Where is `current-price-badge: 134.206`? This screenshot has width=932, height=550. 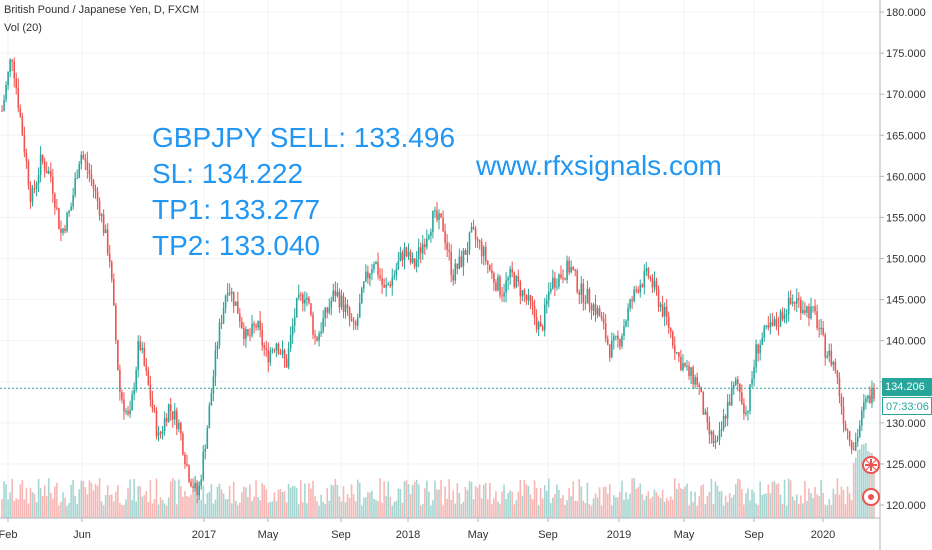
current-price-badge: 134.206 is located at coordinates (907, 387).